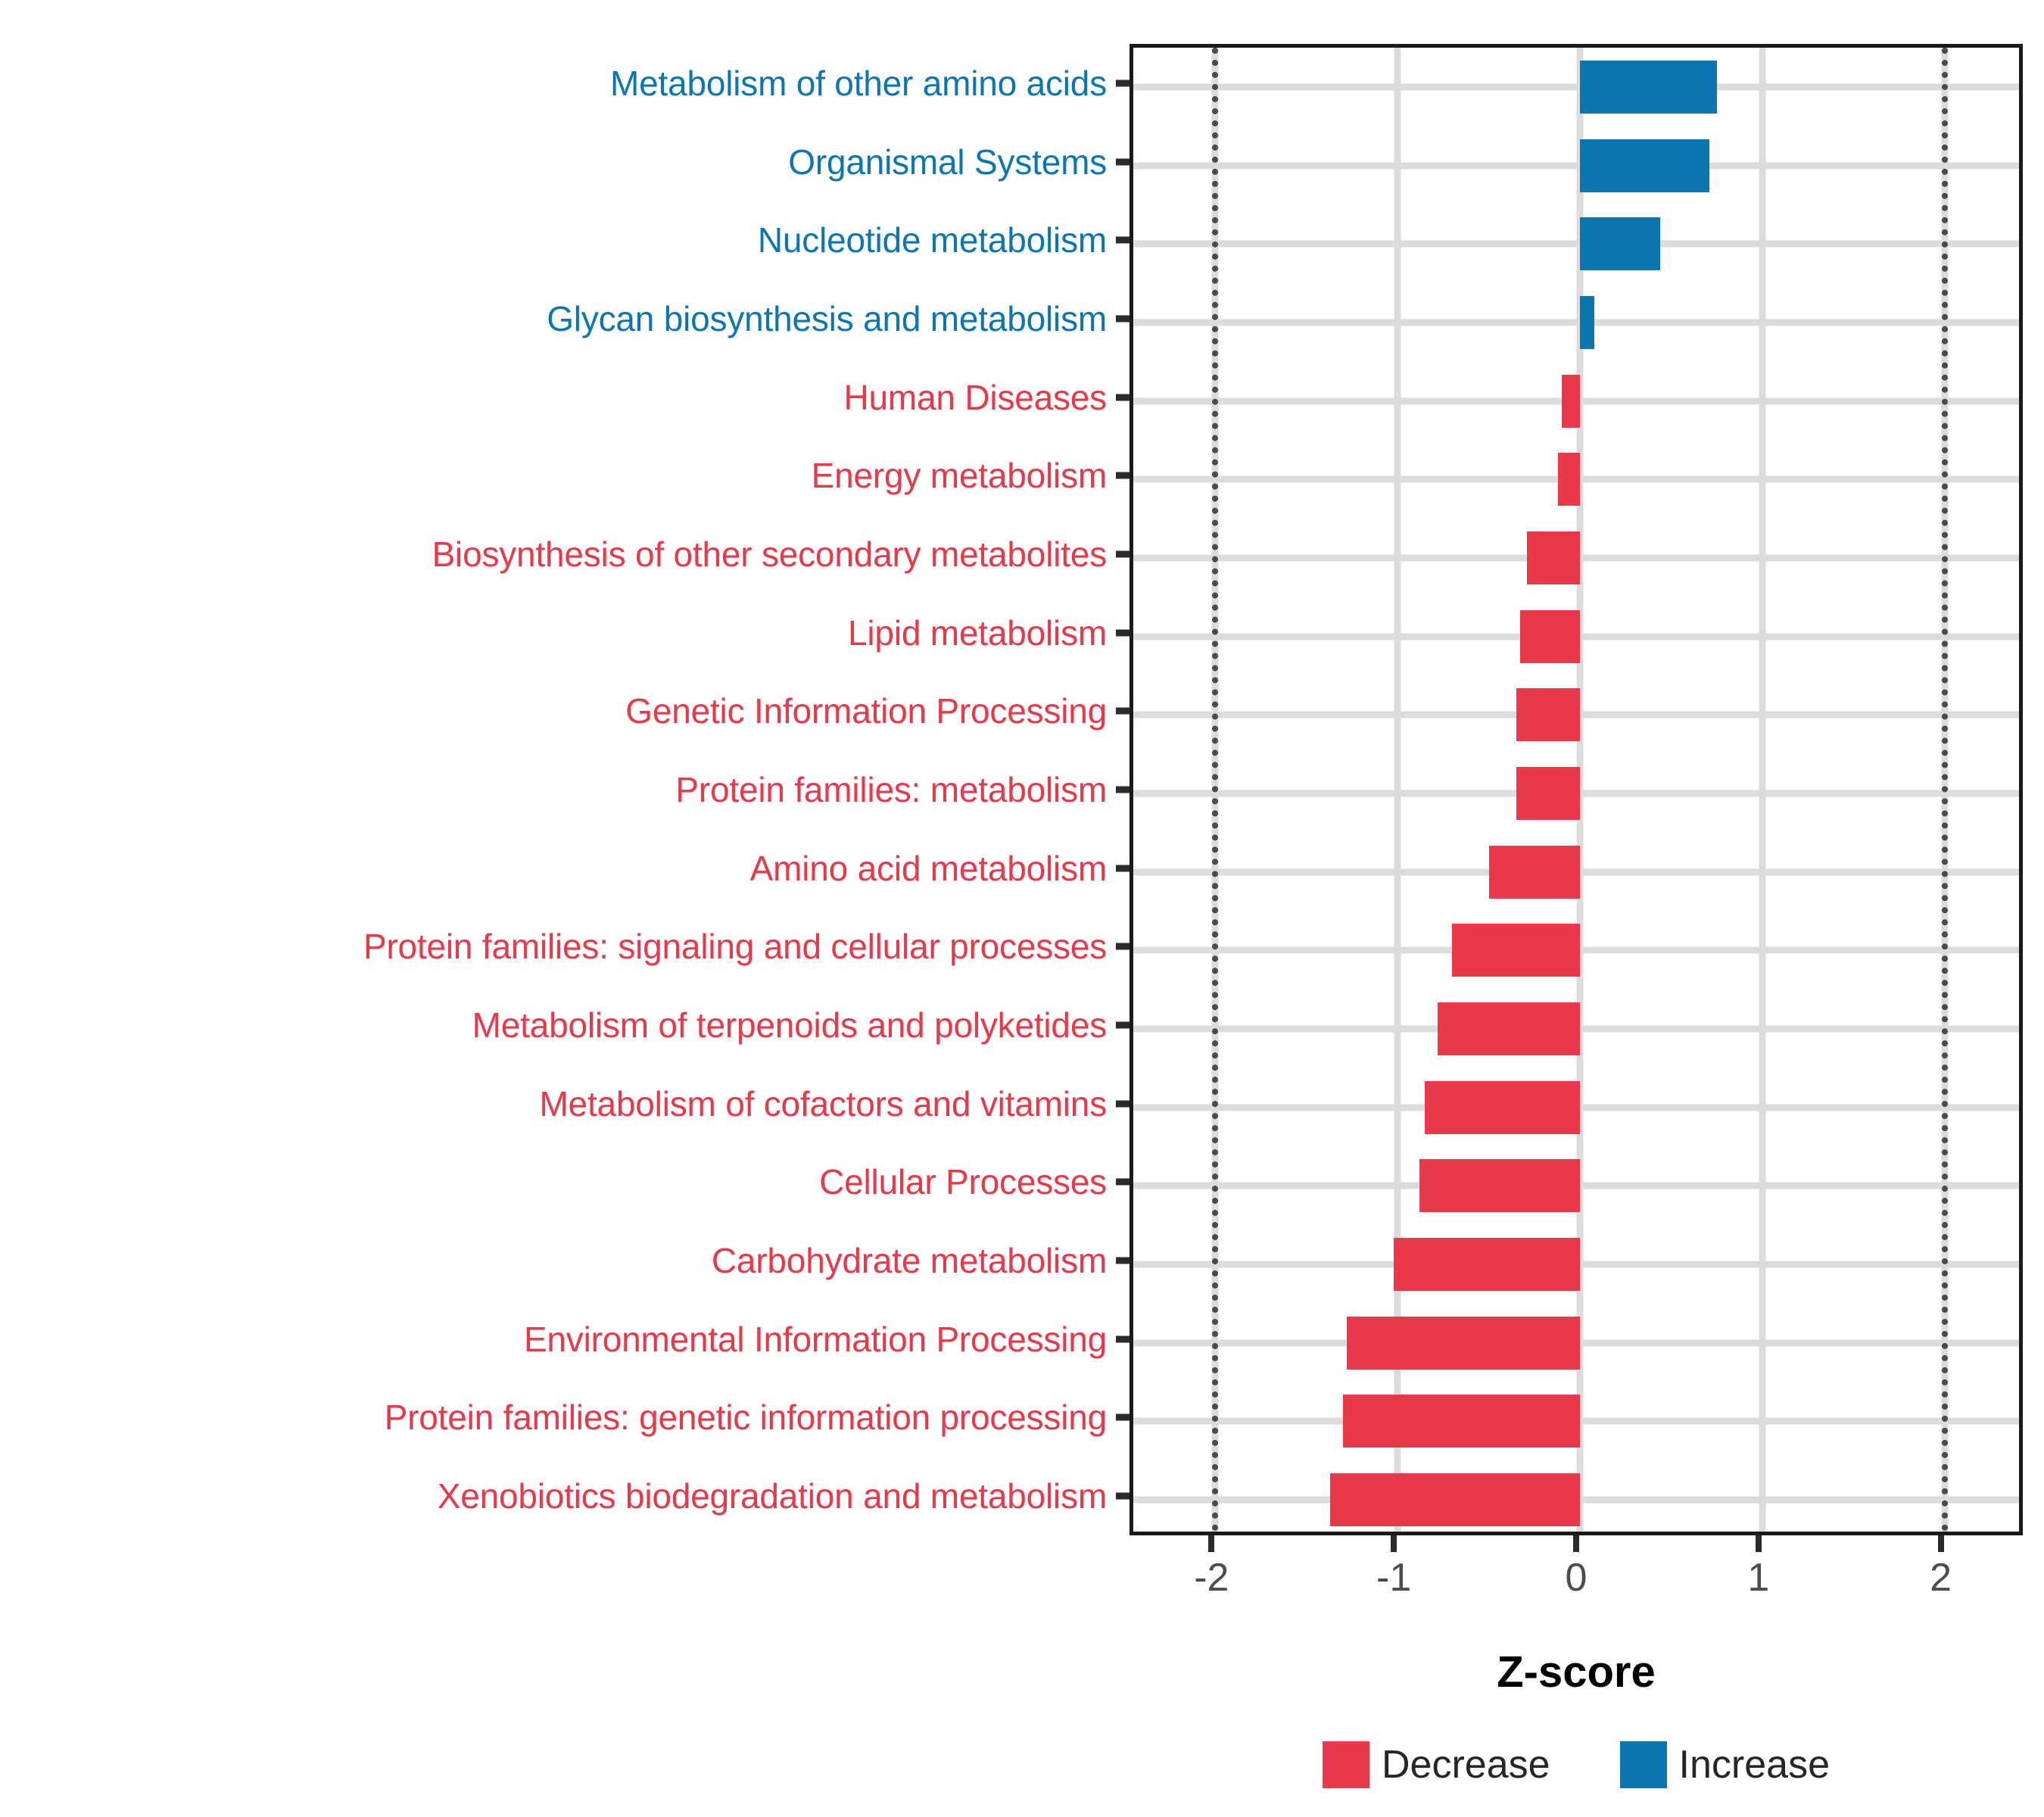 This screenshot has height=1817, width=2044. I want to click on x-axis-tick-label: 0, so click(1577, 1578).